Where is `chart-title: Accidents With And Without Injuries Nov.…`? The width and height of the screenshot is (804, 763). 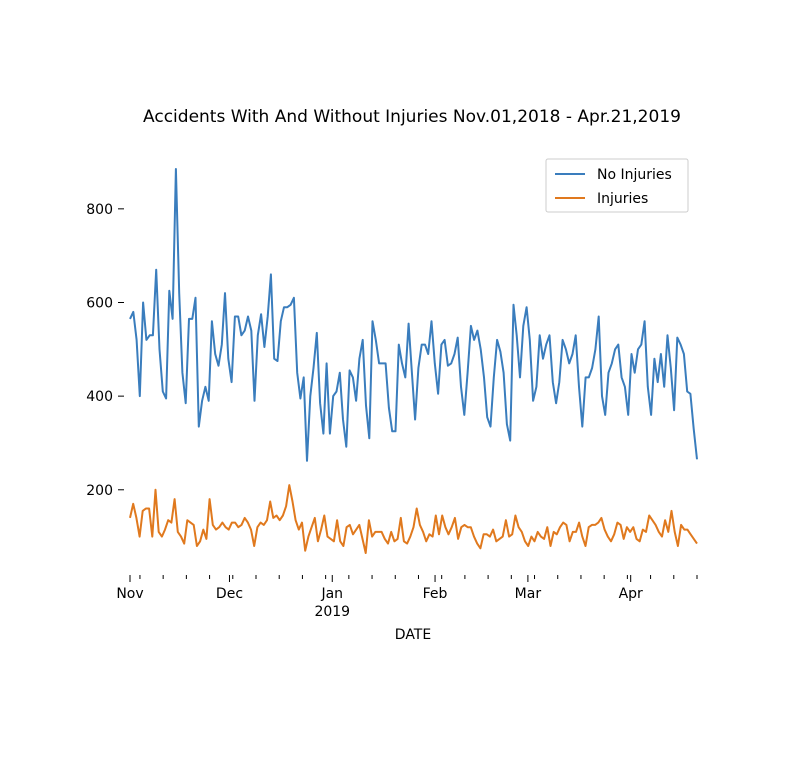 chart-title: Accidents With And Without Injuries Nov.… is located at coordinates (412, 117).